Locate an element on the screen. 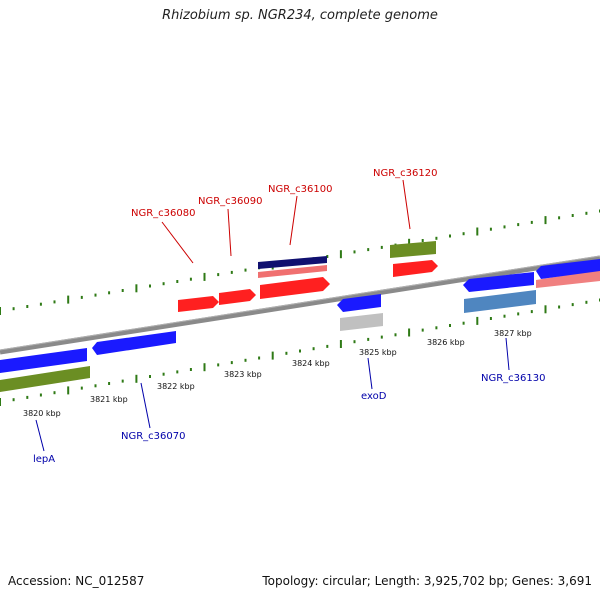 The image size is (600, 600). gene-label-exoD: exoD is located at coordinates (374, 396).